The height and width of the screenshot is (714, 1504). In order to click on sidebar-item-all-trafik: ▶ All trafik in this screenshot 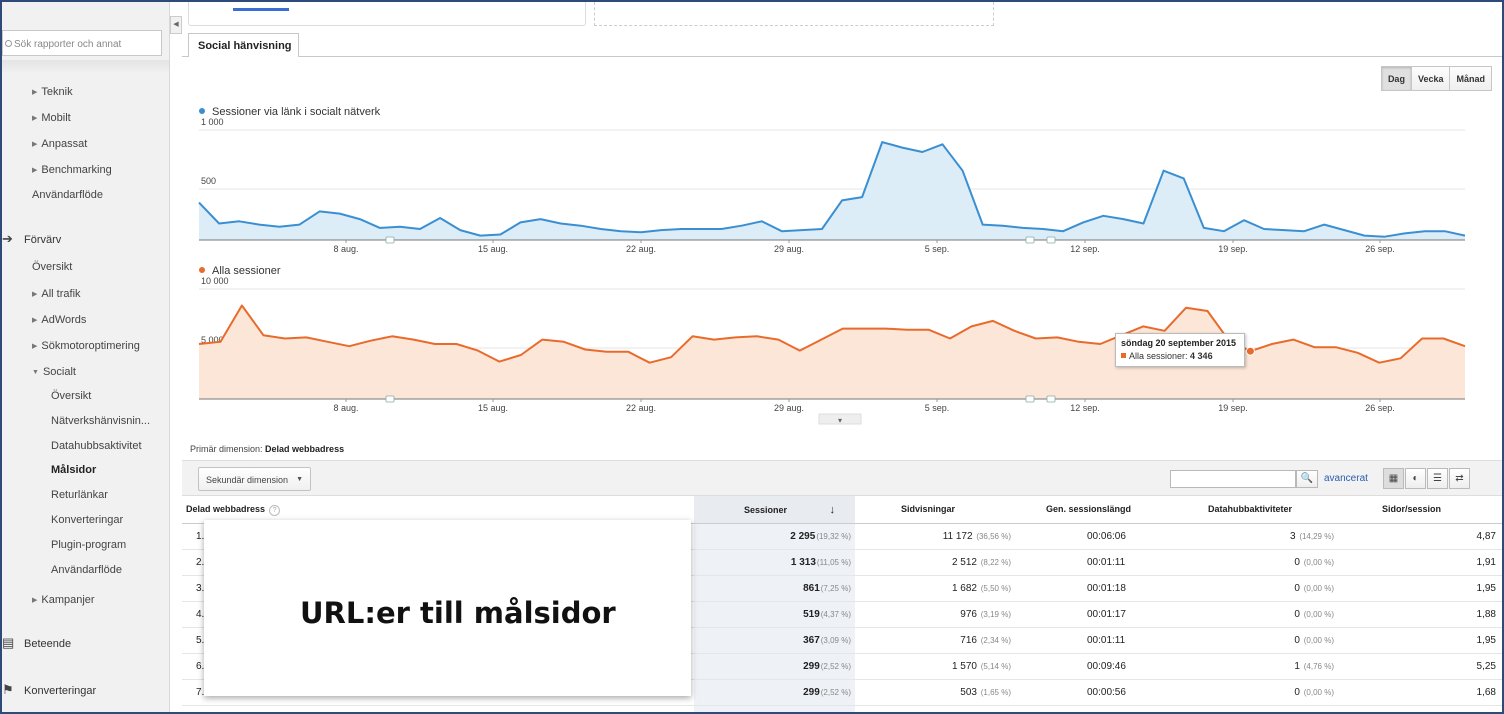, I will do `click(56, 294)`.